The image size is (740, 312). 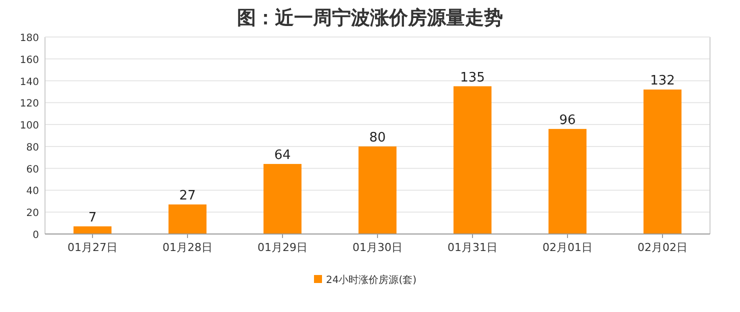 What do you see at coordinates (472, 78) in the screenshot?
I see `data-label: 135` at bounding box center [472, 78].